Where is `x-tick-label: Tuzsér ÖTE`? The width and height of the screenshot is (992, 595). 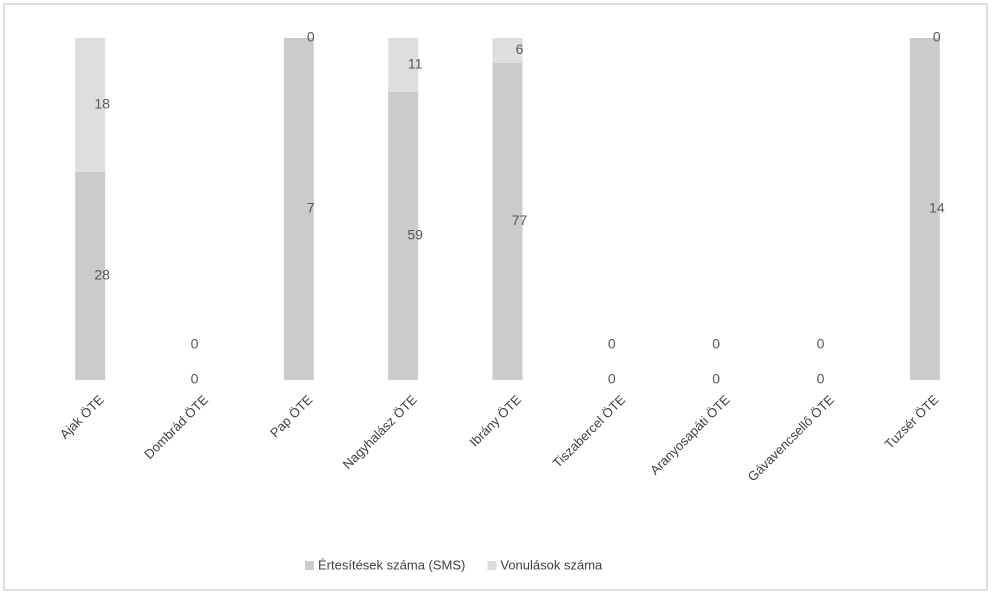 x-tick-label: Tuzsér ÖTE is located at coordinates (912, 422).